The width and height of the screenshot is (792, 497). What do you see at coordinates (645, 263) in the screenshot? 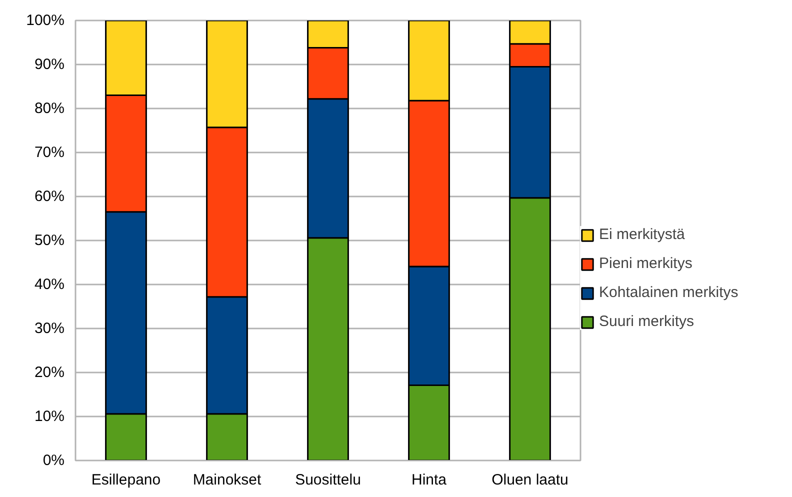
I see `legend-label: Pieni merkitys` at bounding box center [645, 263].